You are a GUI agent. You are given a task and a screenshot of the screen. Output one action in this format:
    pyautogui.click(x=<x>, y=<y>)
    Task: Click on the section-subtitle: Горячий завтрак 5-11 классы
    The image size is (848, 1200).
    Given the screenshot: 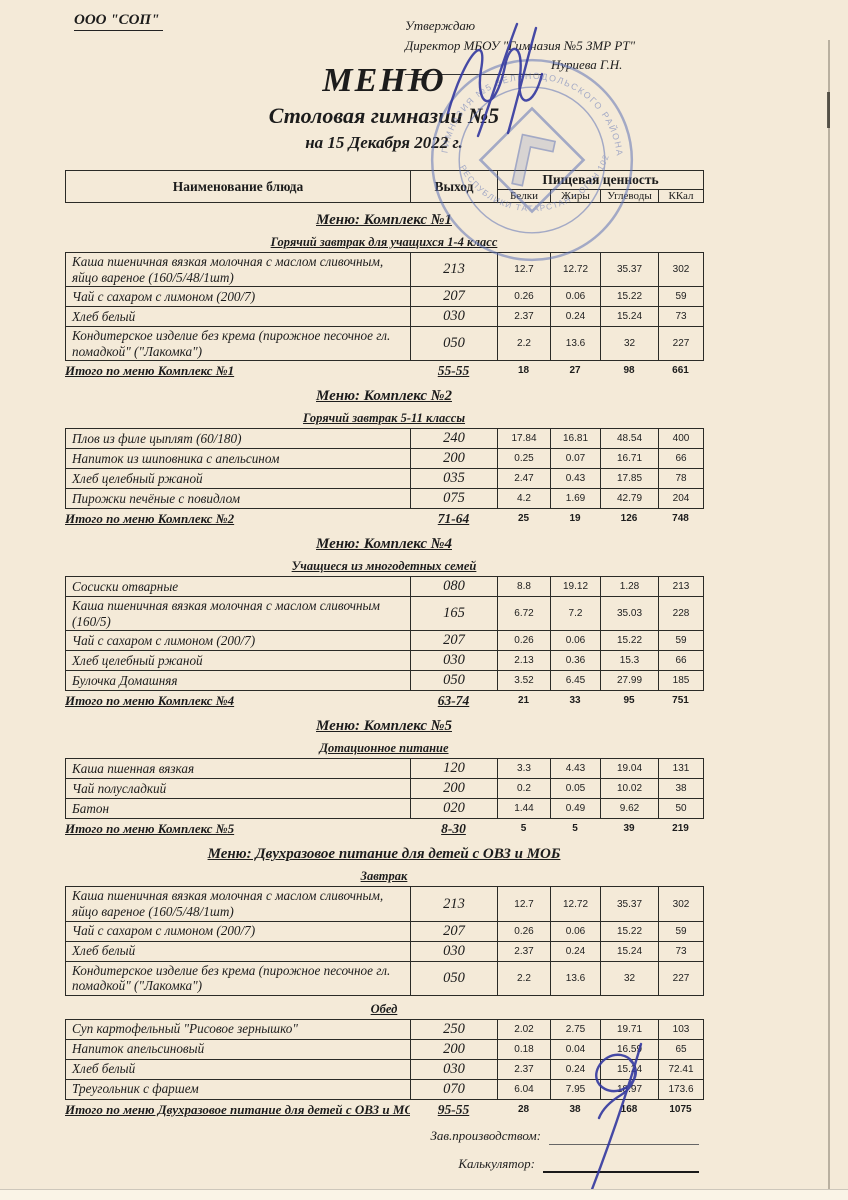 What is the action you would take?
    pyautogui.click(x=384, y=418)
    